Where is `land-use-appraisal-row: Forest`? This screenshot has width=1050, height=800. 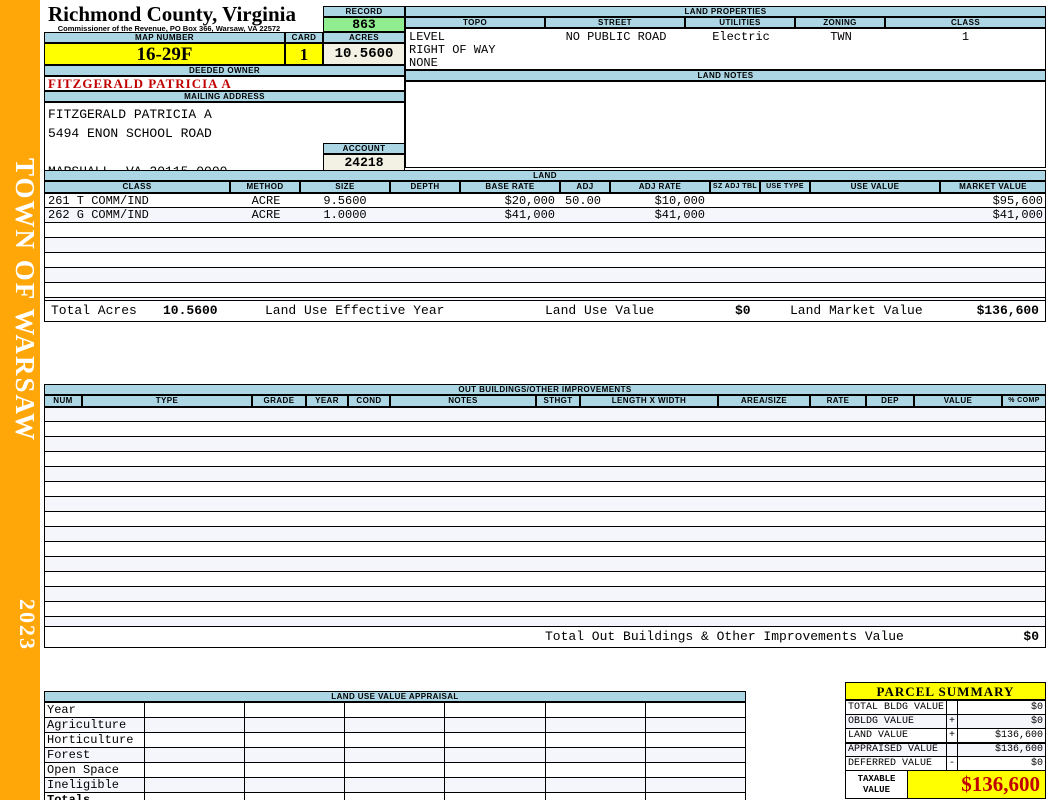 land-use-appraisal-row: Forest is located at coordinates (395, 755).